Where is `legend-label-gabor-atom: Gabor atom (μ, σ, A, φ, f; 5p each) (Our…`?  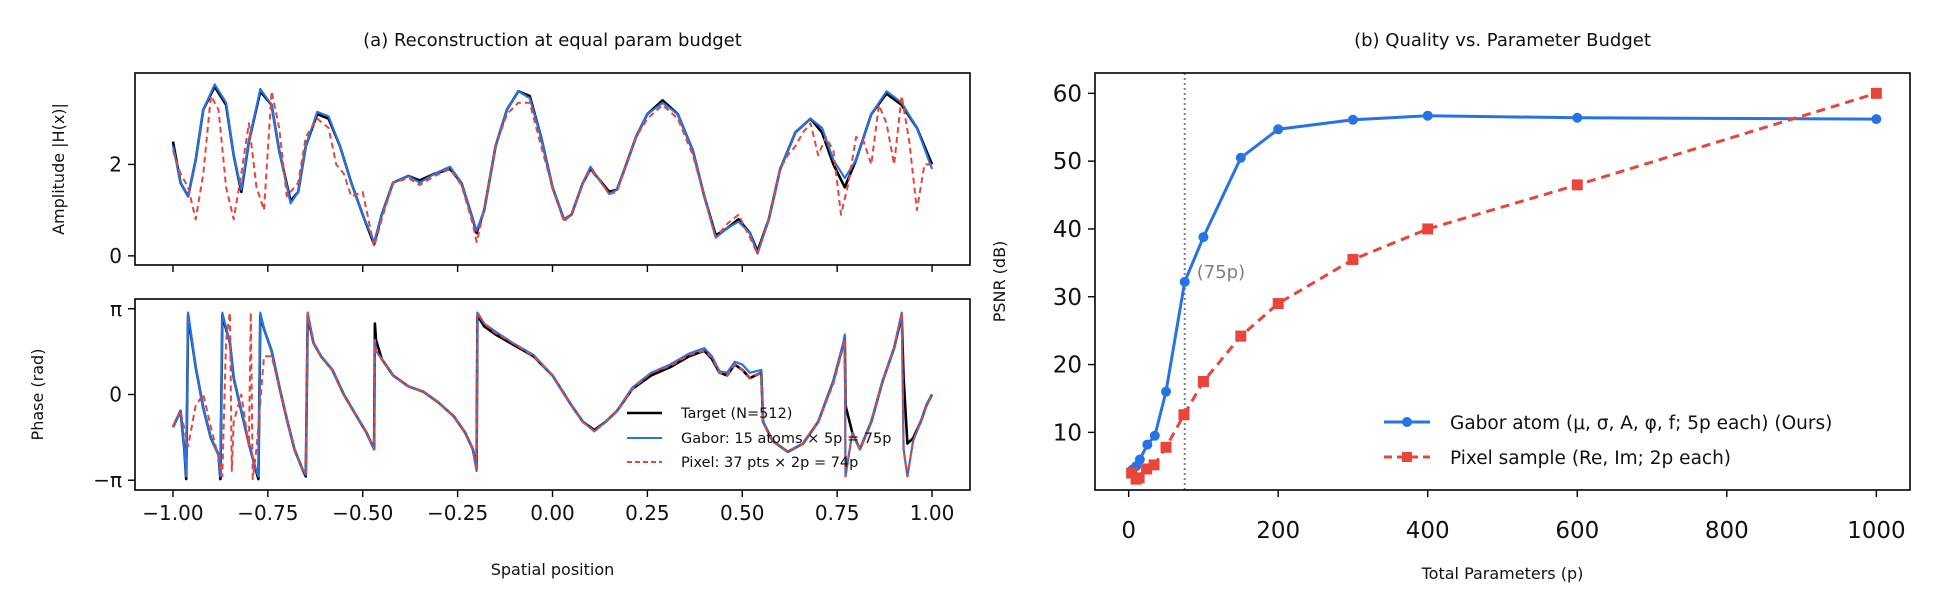
legend-label-gabor-atom: Gabor atom (μ, σ, A, φ, f; 5p each) (Our… is located at coordinates (1641, 423).